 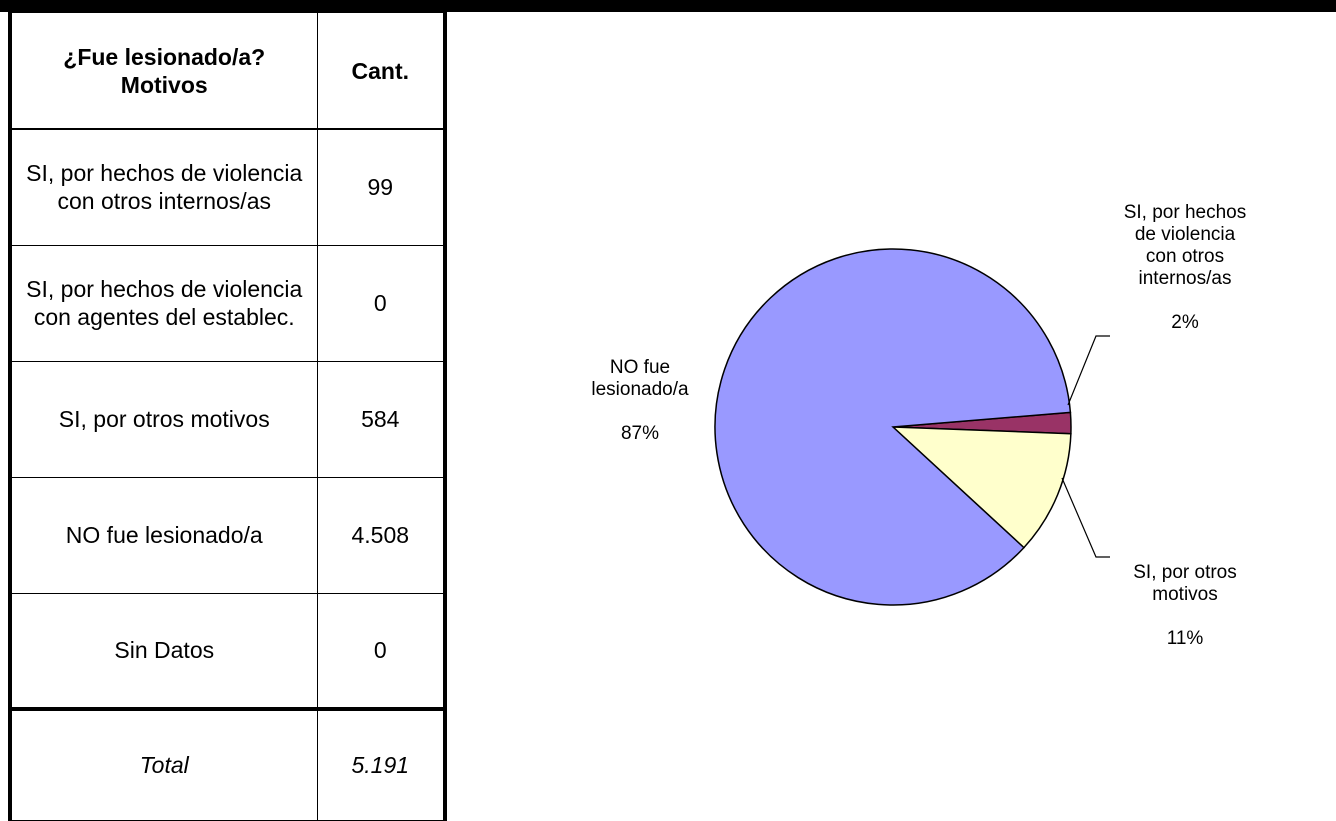 I want to click on pie-label-not-injured: NO fue lesionado/a 87%, so click(x=640, y=390).